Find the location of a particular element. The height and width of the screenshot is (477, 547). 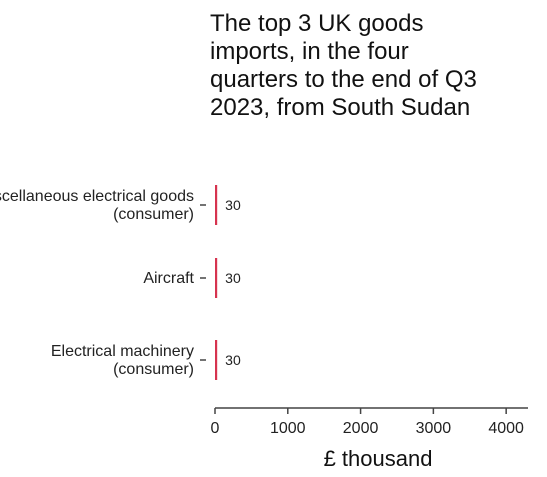

x-tick-label-5: 4000 is located at coordinates (506, 428).